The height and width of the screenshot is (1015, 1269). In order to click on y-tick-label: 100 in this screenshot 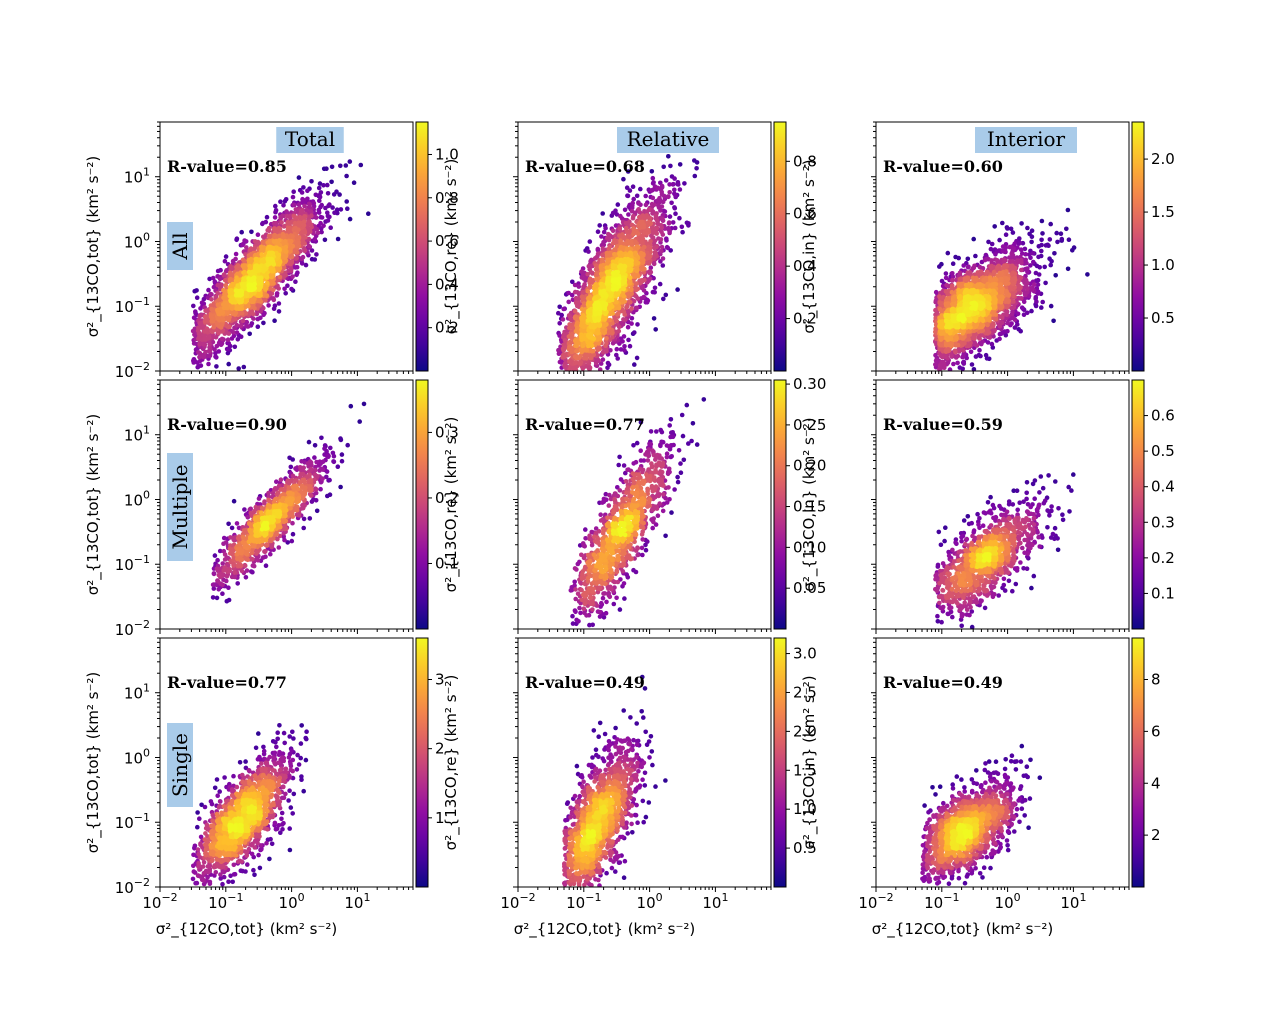, I will do `click(137, 240)`.